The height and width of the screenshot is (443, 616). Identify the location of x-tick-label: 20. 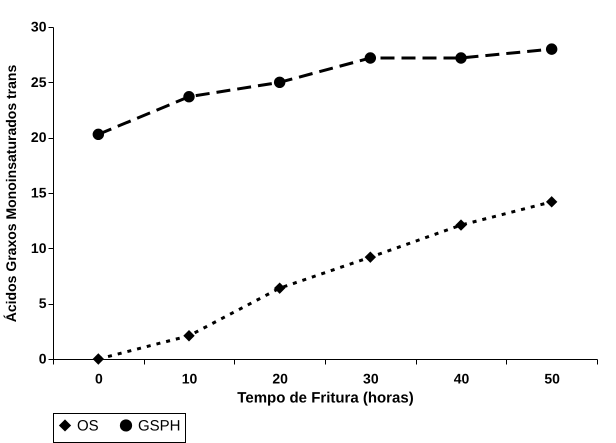
(280, 378).